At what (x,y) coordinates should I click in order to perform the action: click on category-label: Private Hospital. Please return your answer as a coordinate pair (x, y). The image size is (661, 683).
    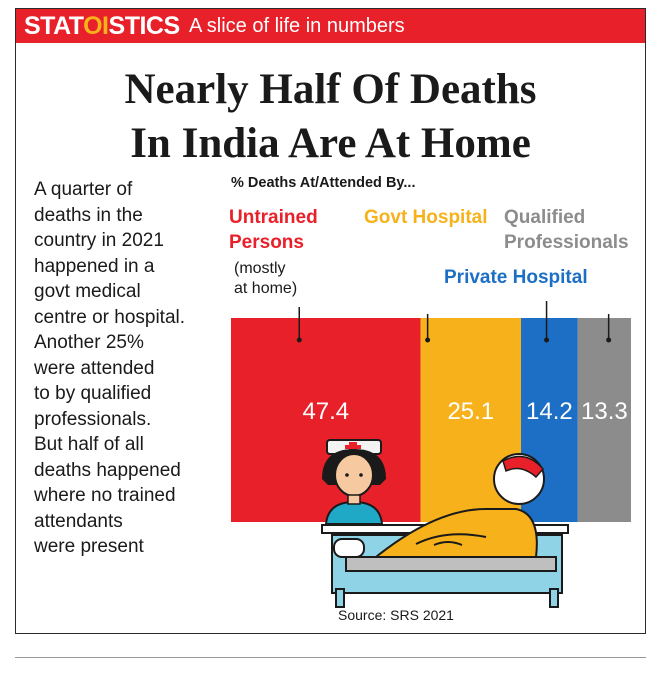
    Looking at the image, I should click on (516, 277).